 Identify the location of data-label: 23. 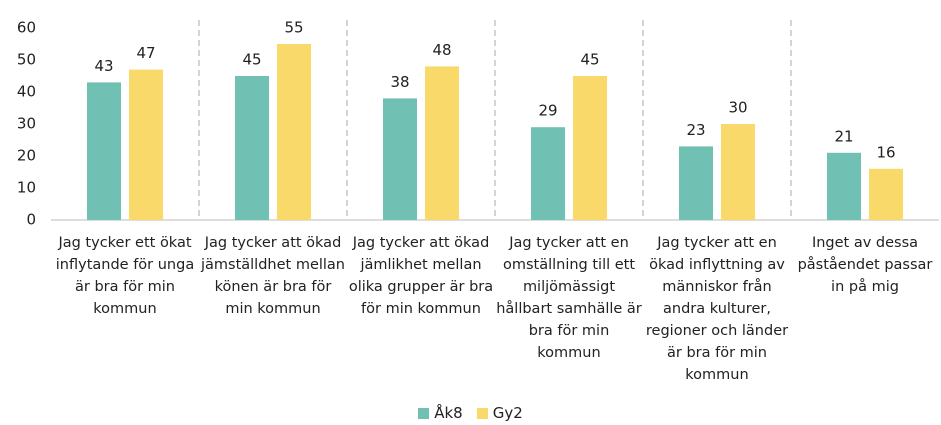
(695, 130).